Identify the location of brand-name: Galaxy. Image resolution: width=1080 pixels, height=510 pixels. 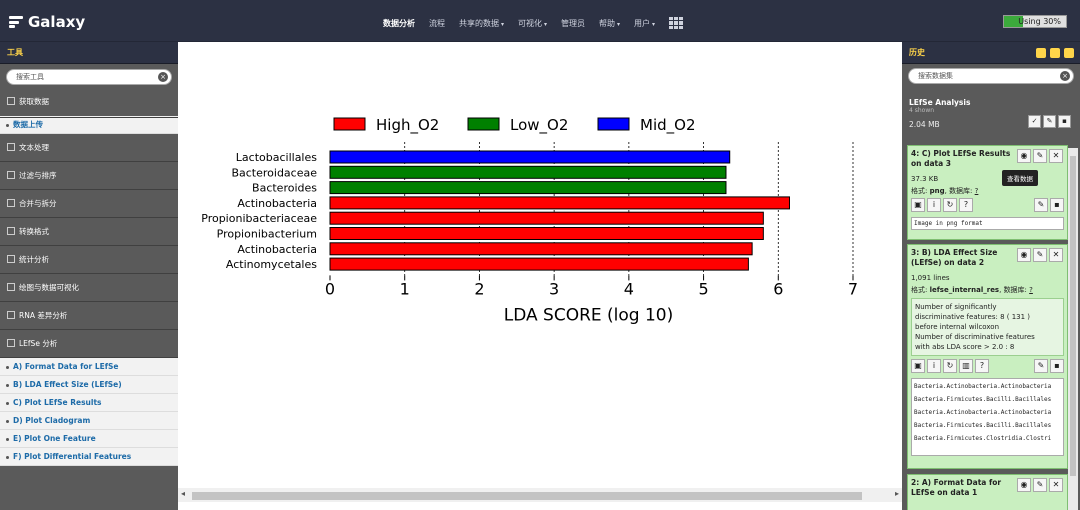
(57, 22).